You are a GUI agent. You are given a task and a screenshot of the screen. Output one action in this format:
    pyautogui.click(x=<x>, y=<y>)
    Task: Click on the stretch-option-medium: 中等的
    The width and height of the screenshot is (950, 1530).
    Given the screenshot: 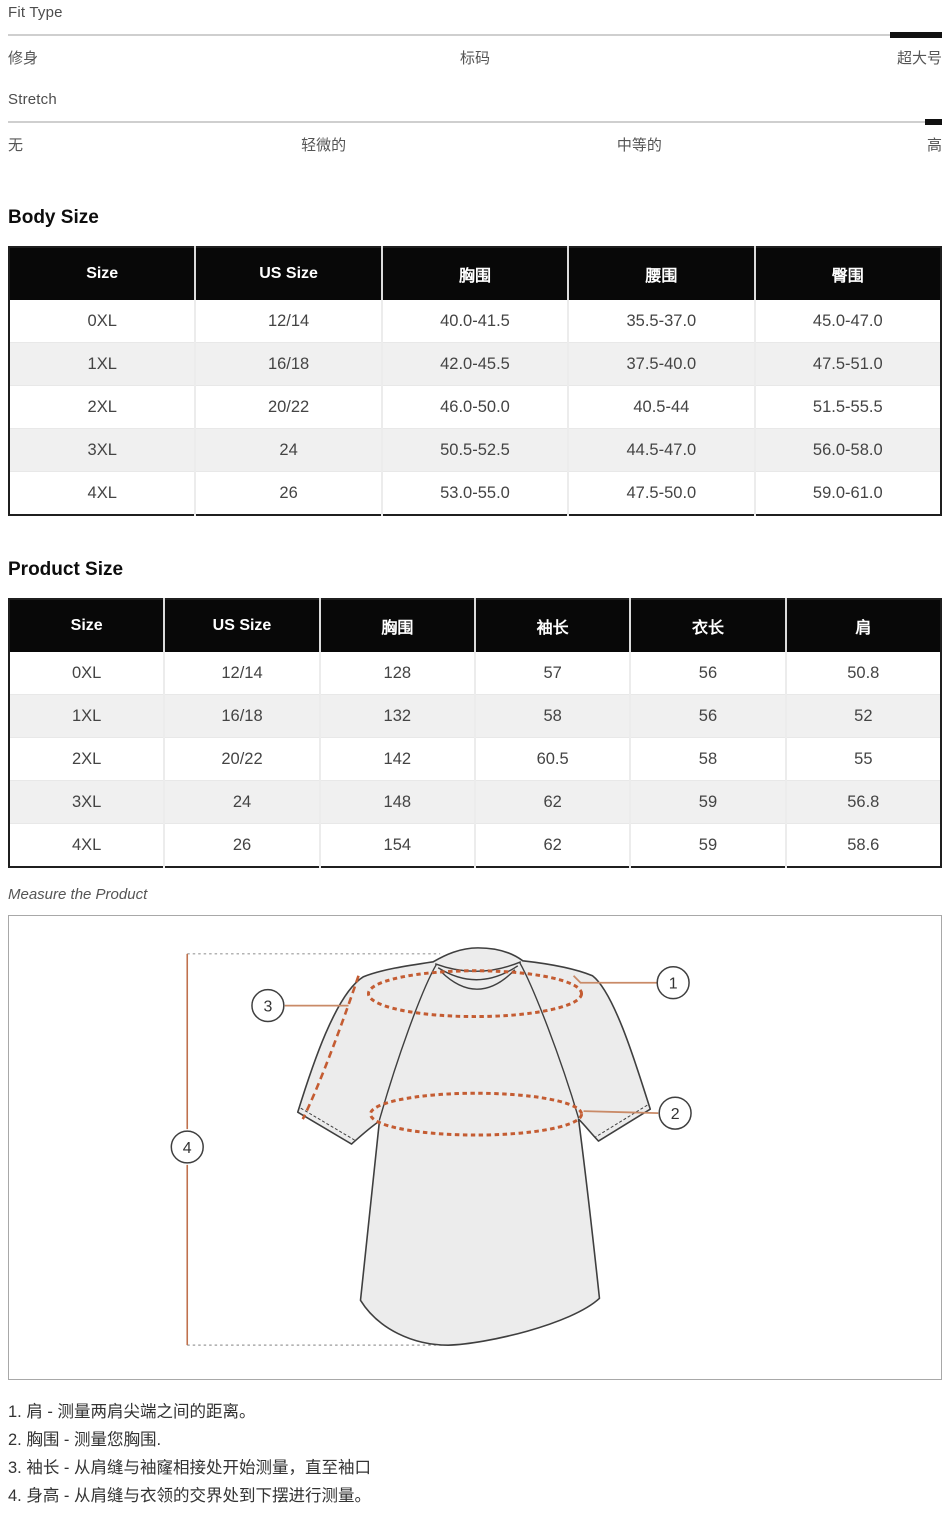 What is the action you would take?
    pyautogui.click(x=639, y=145)
    